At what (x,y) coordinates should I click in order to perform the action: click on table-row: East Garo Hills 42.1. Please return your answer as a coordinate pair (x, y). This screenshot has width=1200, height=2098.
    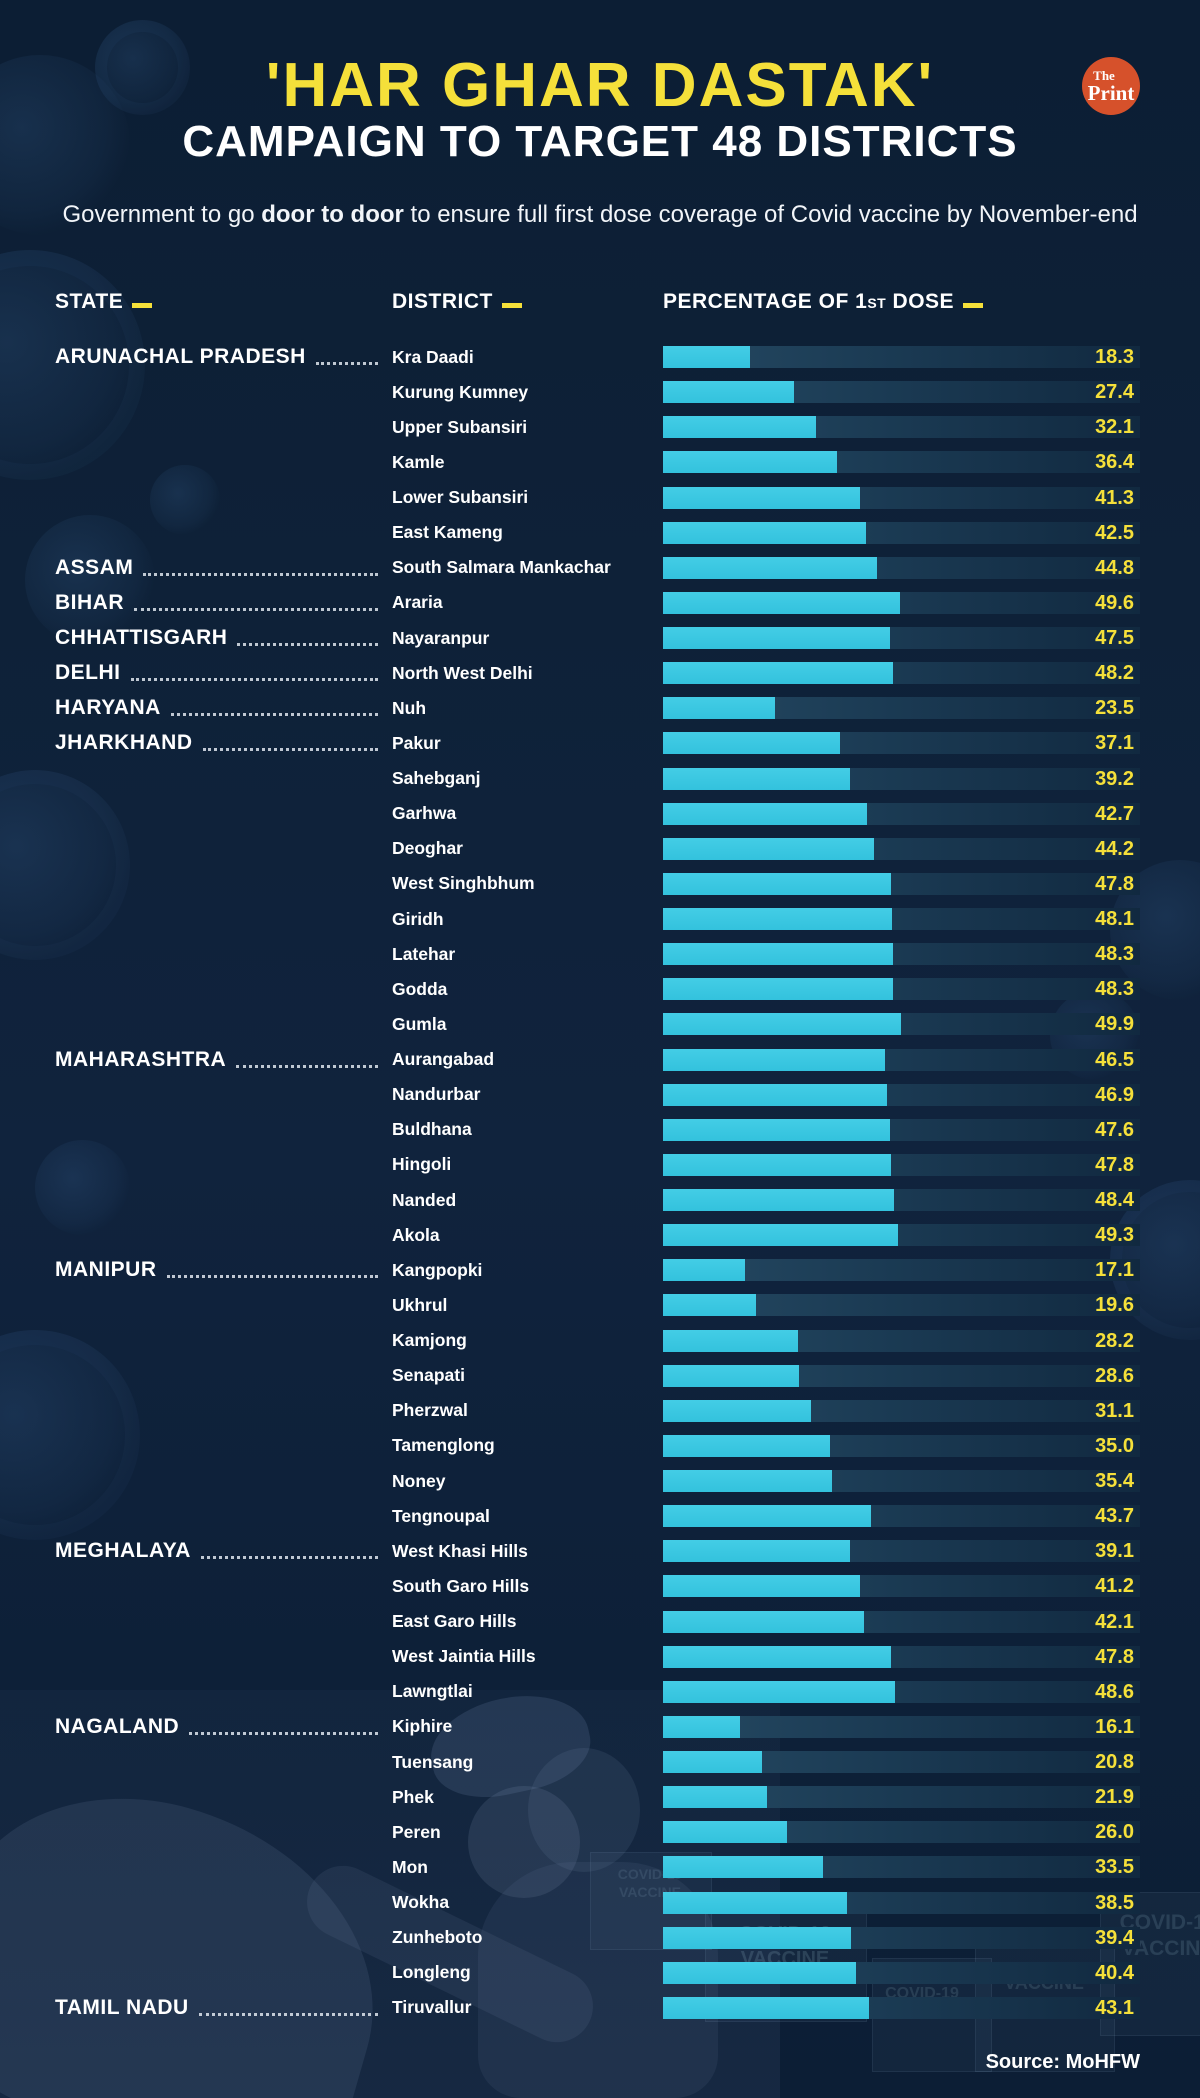
    Looking at the image, I should click on (600, 1621).